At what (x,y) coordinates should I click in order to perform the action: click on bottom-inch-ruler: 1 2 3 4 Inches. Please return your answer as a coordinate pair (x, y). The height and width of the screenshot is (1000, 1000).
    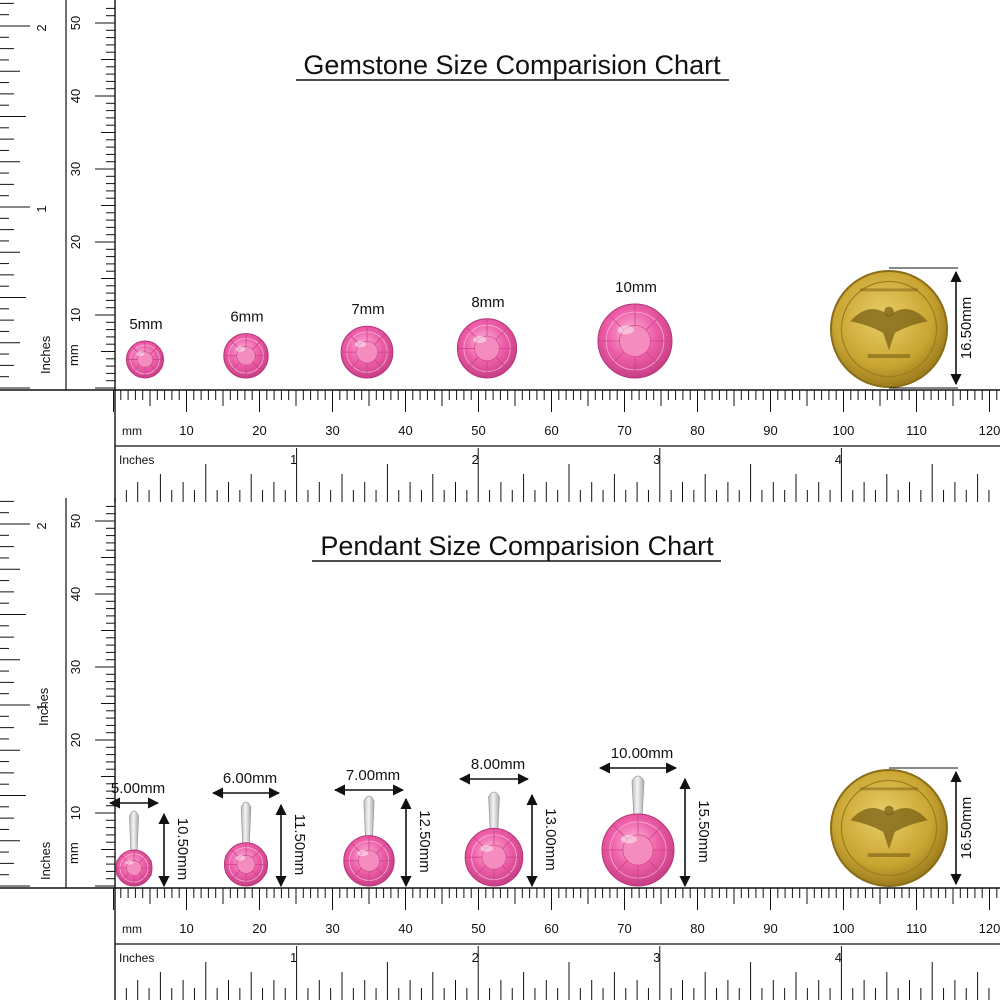
    Looking at the image, I should click on (557, 971).